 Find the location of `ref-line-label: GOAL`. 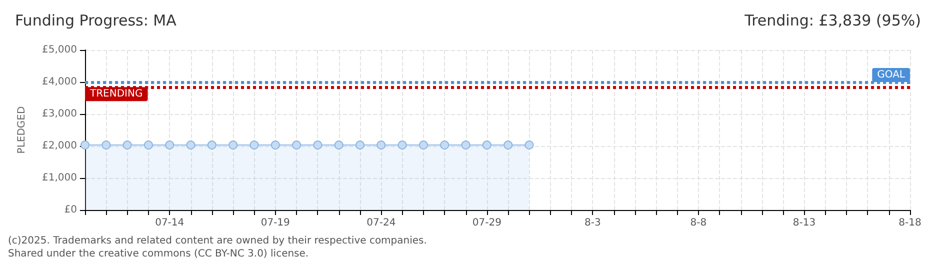

ref-line-label: GOAL is located at coordinates (891, 75).